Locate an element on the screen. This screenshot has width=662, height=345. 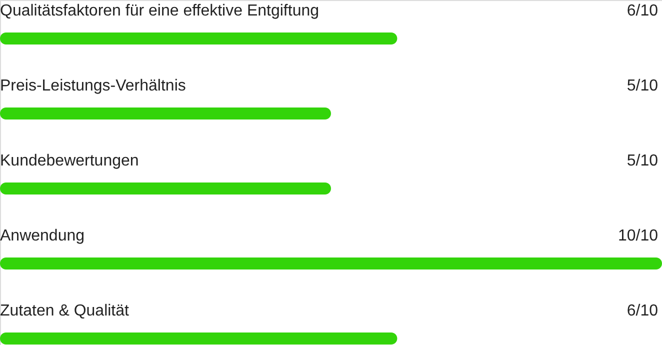
data-label: 10/10 is located at coordinates (638, 236).